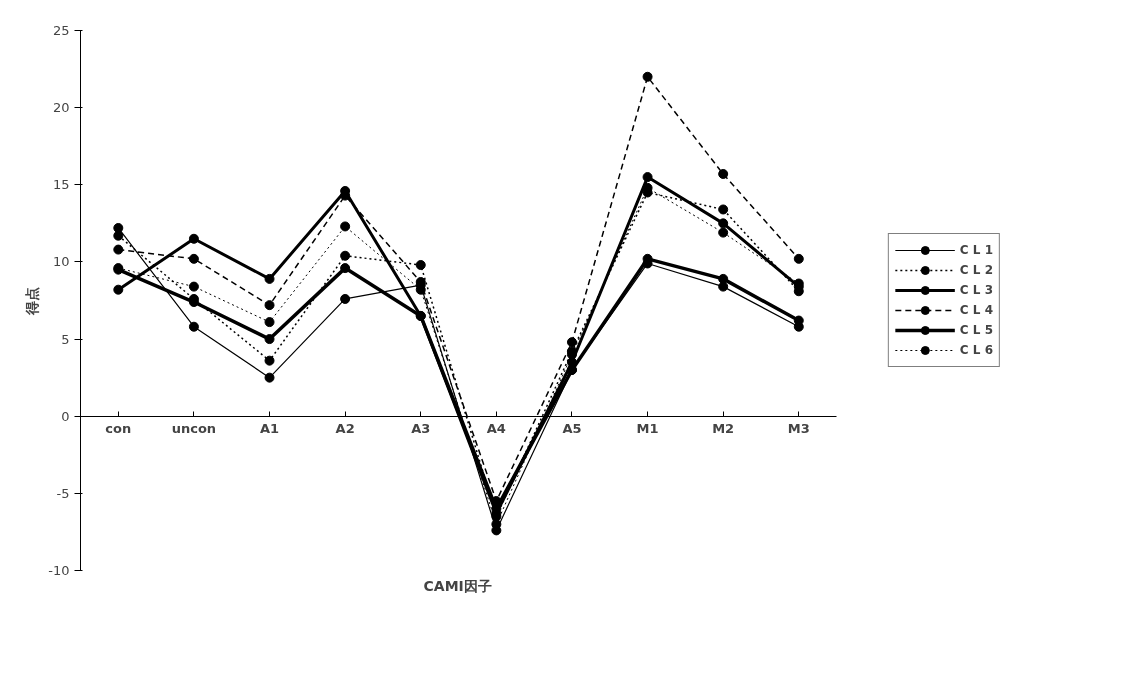 The width and height of the screenshot is (1122, 676). What do you see at coordinates (118, 429) in the screenshot?
I see `x-tick-label: con` at bounding box center [118, 429].